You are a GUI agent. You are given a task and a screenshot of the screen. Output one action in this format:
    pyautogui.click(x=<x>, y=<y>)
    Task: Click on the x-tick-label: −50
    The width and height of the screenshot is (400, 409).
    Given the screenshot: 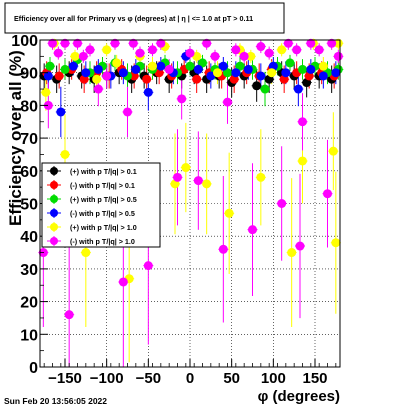 What is the action you would take?
    pyautogui.click(x=148, y=378)
    